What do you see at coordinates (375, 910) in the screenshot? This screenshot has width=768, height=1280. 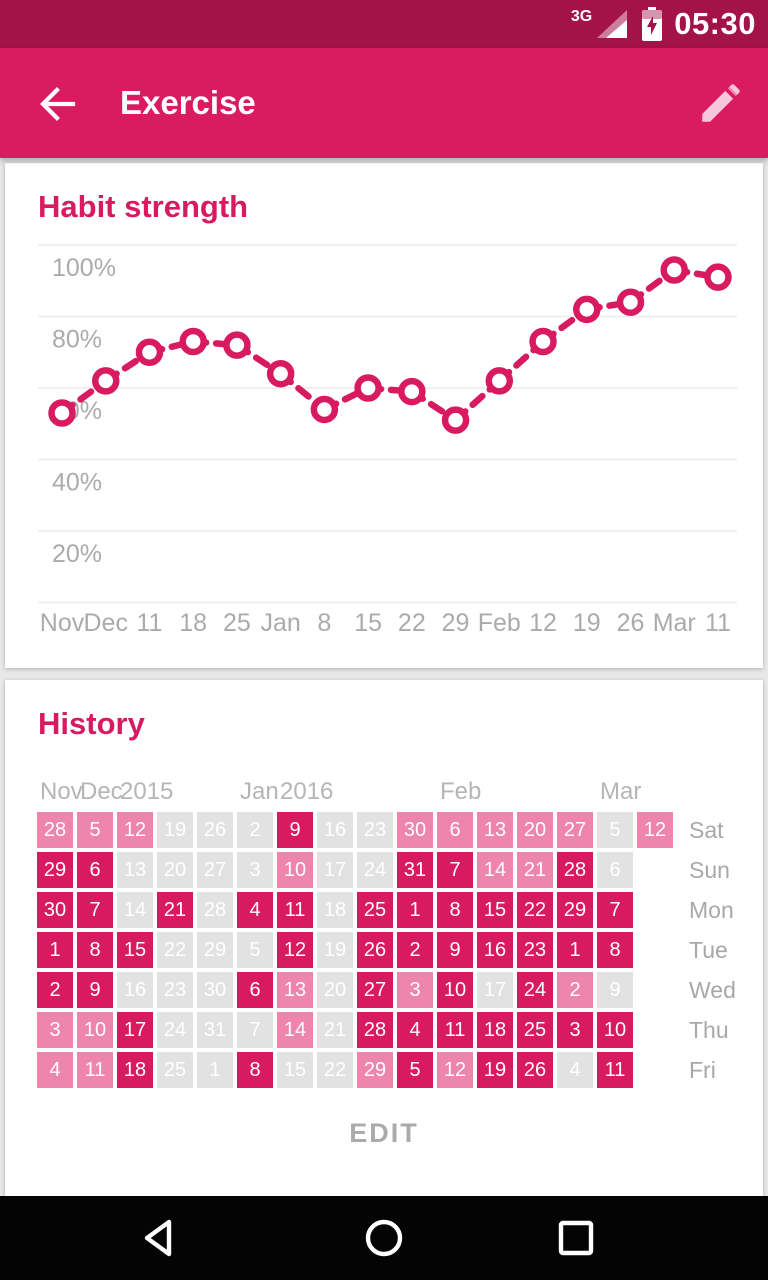 I see `calendar-cell: 25` at bounding box center [375, 910].